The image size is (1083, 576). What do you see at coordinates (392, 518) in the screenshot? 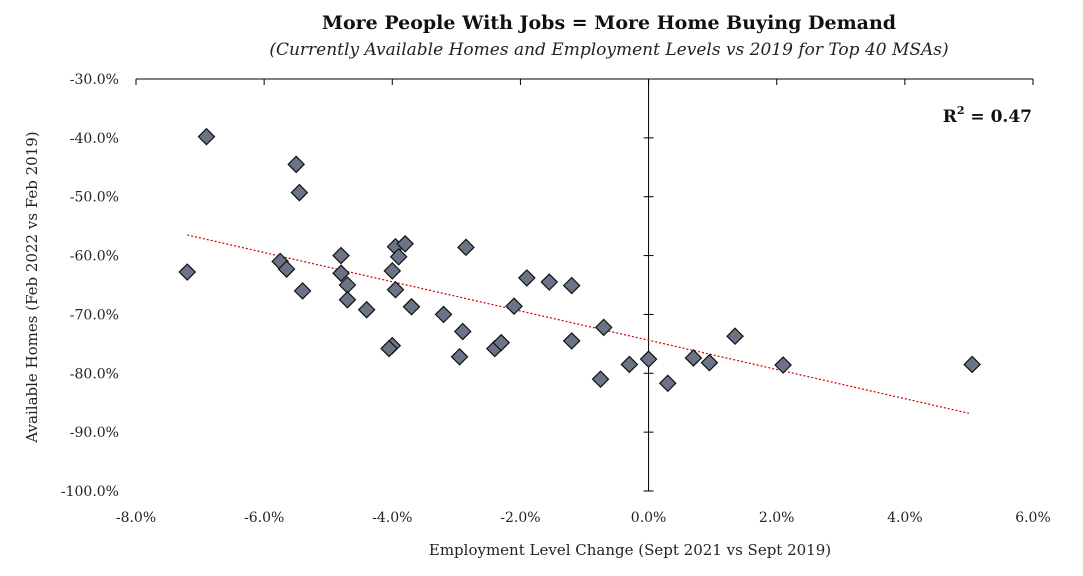
I see `x-tick-label: -4.0%` at bounding box center [392, 518].